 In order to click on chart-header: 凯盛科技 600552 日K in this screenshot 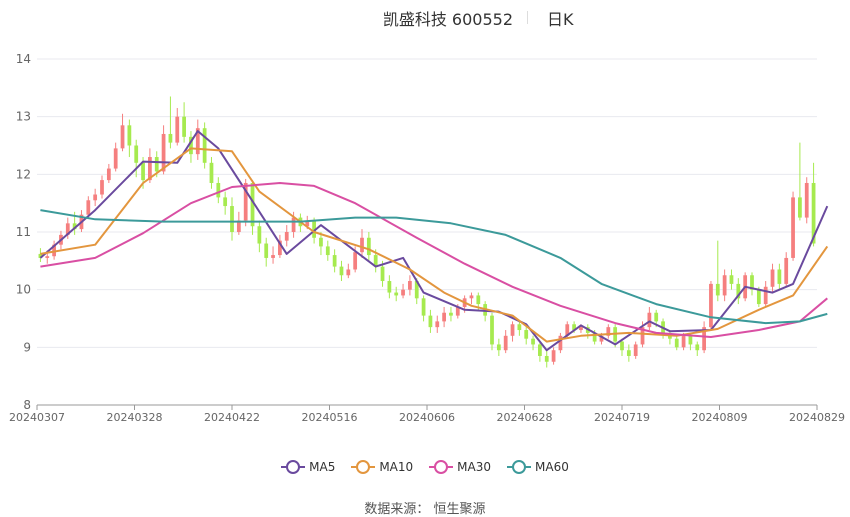, I will do `click(425, 16)`.